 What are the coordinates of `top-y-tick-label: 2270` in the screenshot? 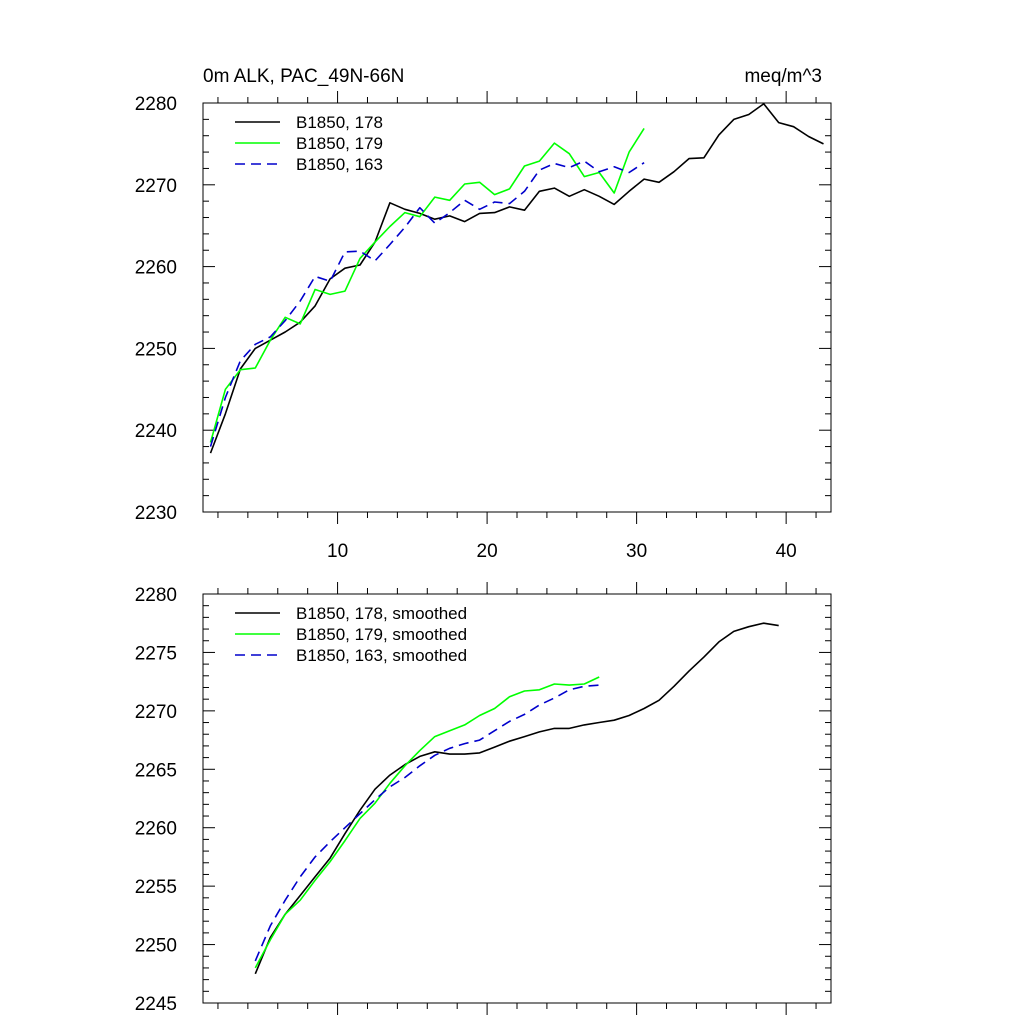 It's located at (156, 186).